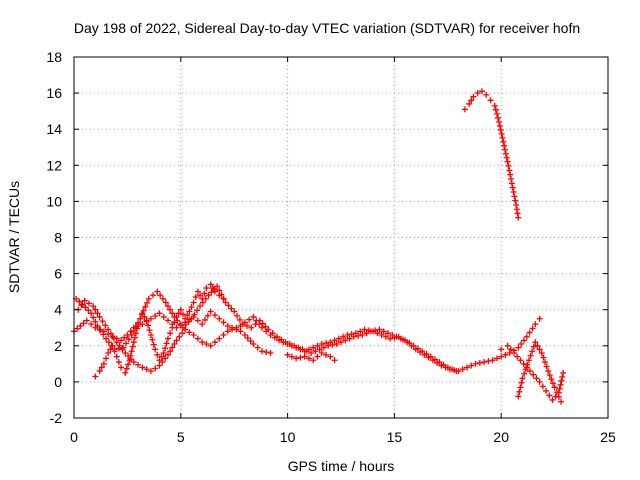 The image size is (640, 480). Describe the element at coordinates (58, 310) in the screenshot. I see `y-tick-label: 4` at that location.